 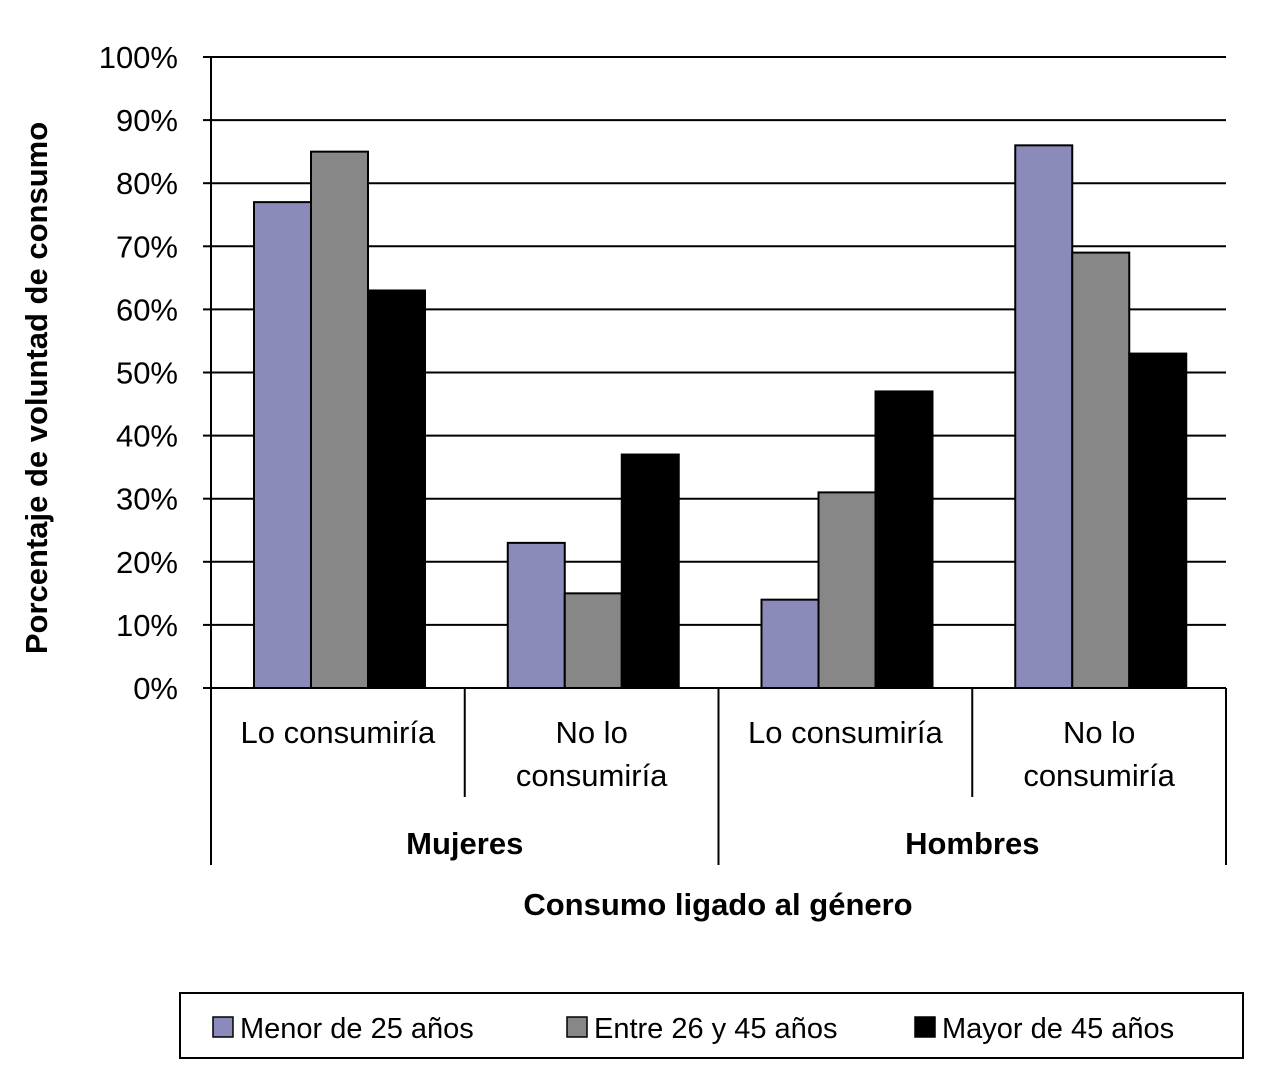 What do you see at coordinates (717, 904) in the screenshot?
I see `x-axis-title: Consumo ligado al género` at bounding box center [717, 904].